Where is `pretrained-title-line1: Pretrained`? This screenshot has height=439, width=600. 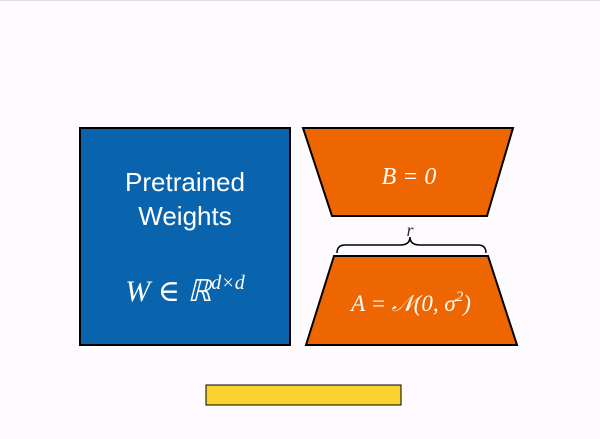
pretrained-title-line1: Pretrained is located at coordinates (185, 182).